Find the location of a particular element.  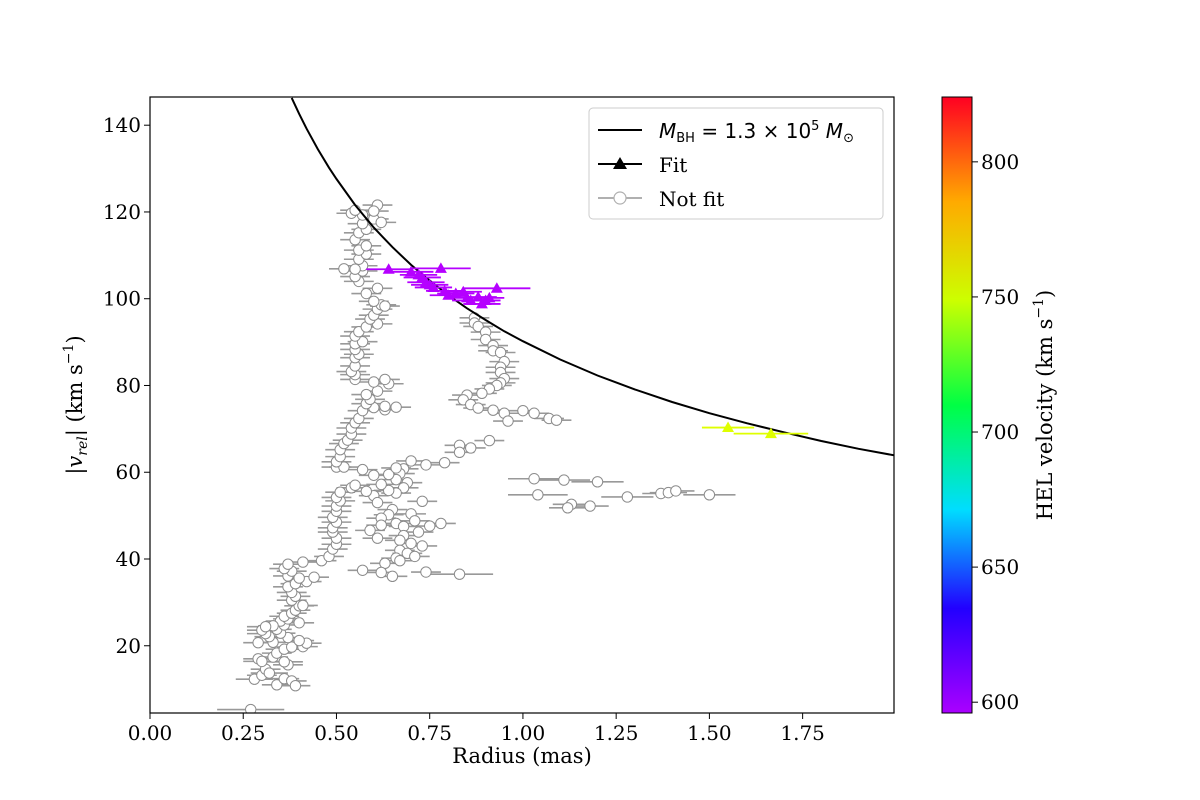

x-tick-label: 1.50 is located at coordinates (709, 733).